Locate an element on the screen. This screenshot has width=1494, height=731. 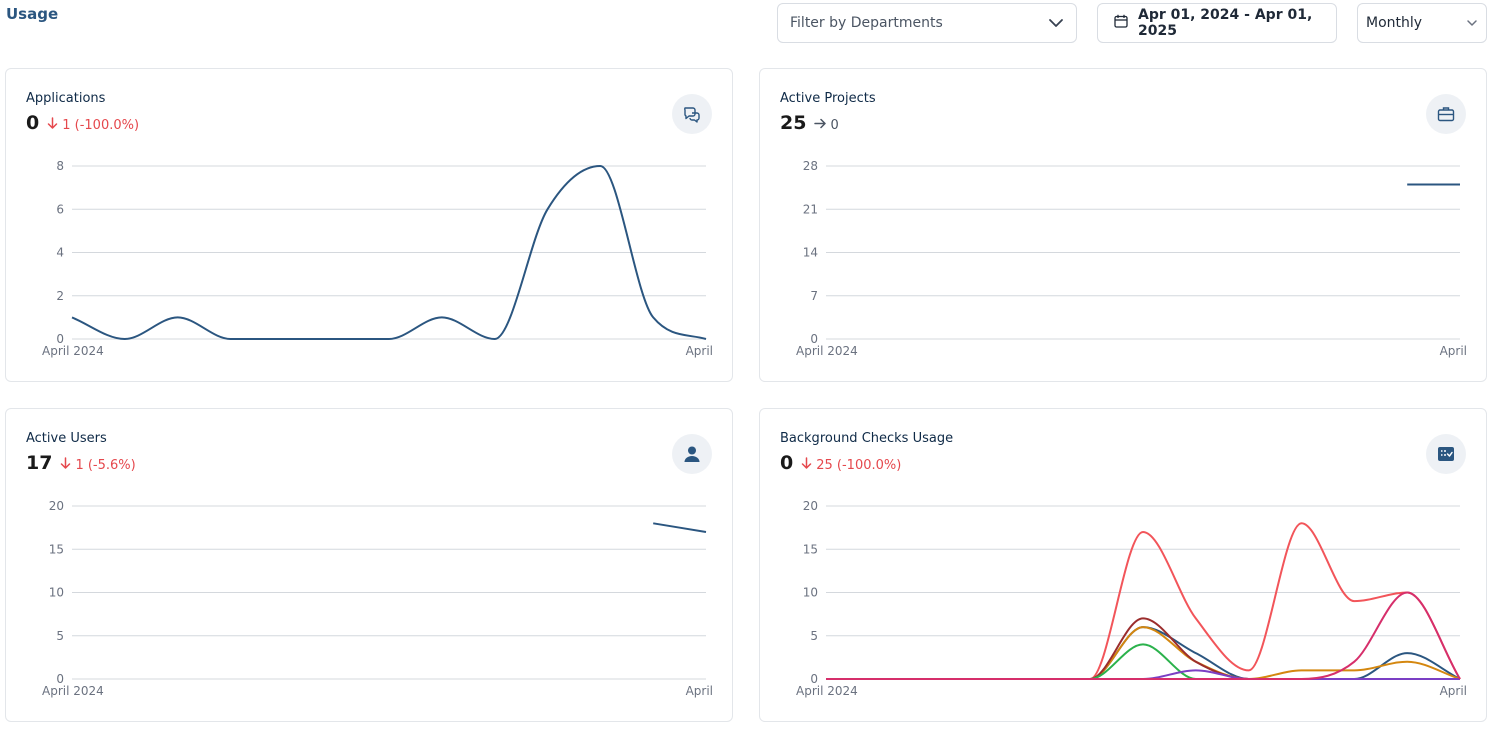
arrow-right-icon is located at coordinates (820, 125).